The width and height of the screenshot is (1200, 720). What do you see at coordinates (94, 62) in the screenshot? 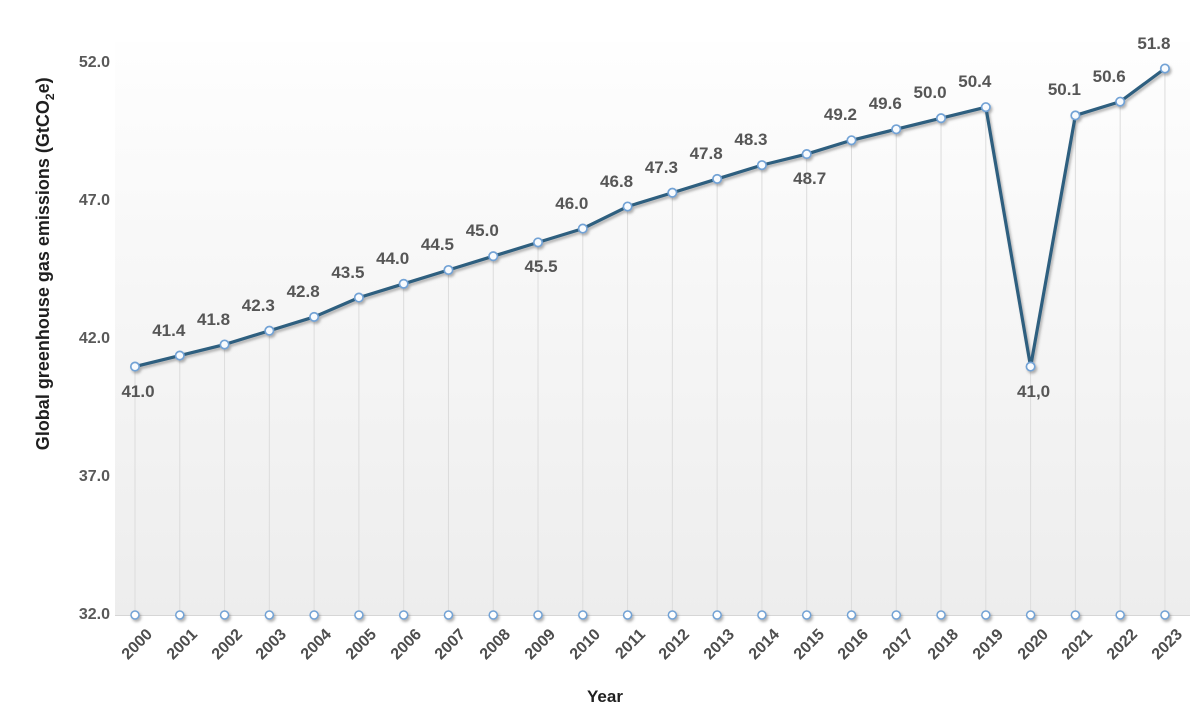
I see `y-tick-label: 52.0` at bounding box center [94, 62].